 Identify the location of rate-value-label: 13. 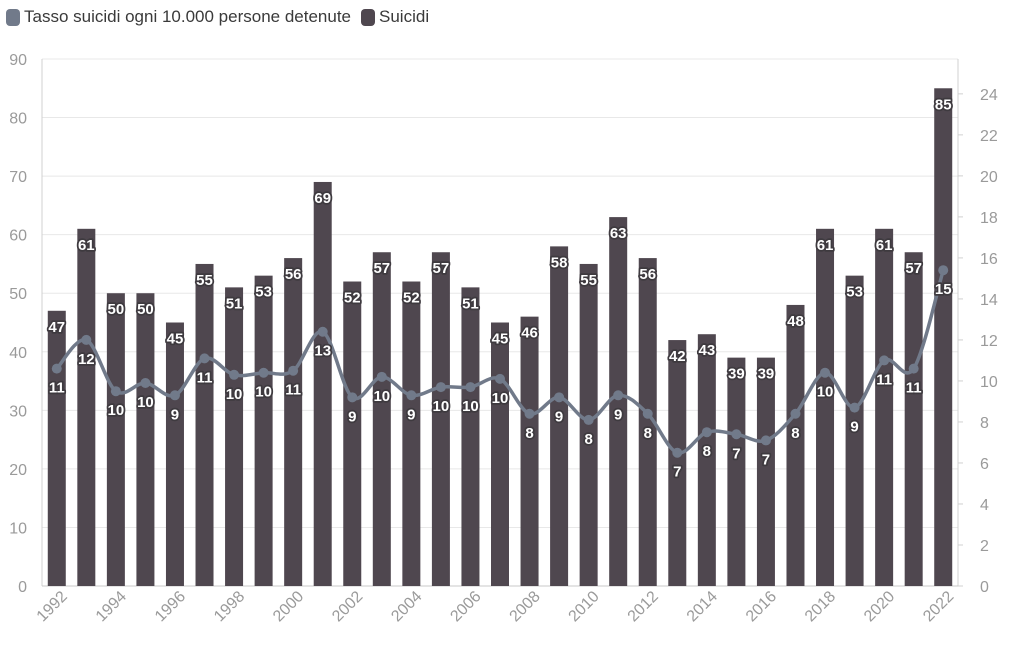
(322, 351).